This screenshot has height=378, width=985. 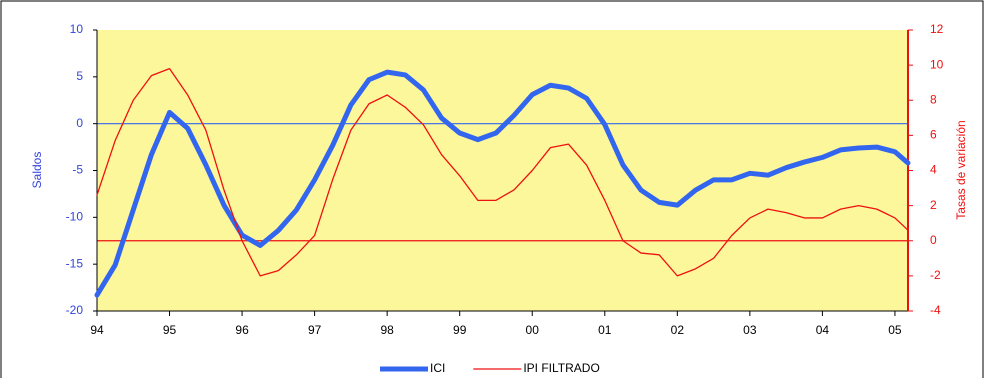 What do you see at coordinates (460, 330) in the screenshot?
I see `x-tick-label: 99` at bounding box center [460, 330].